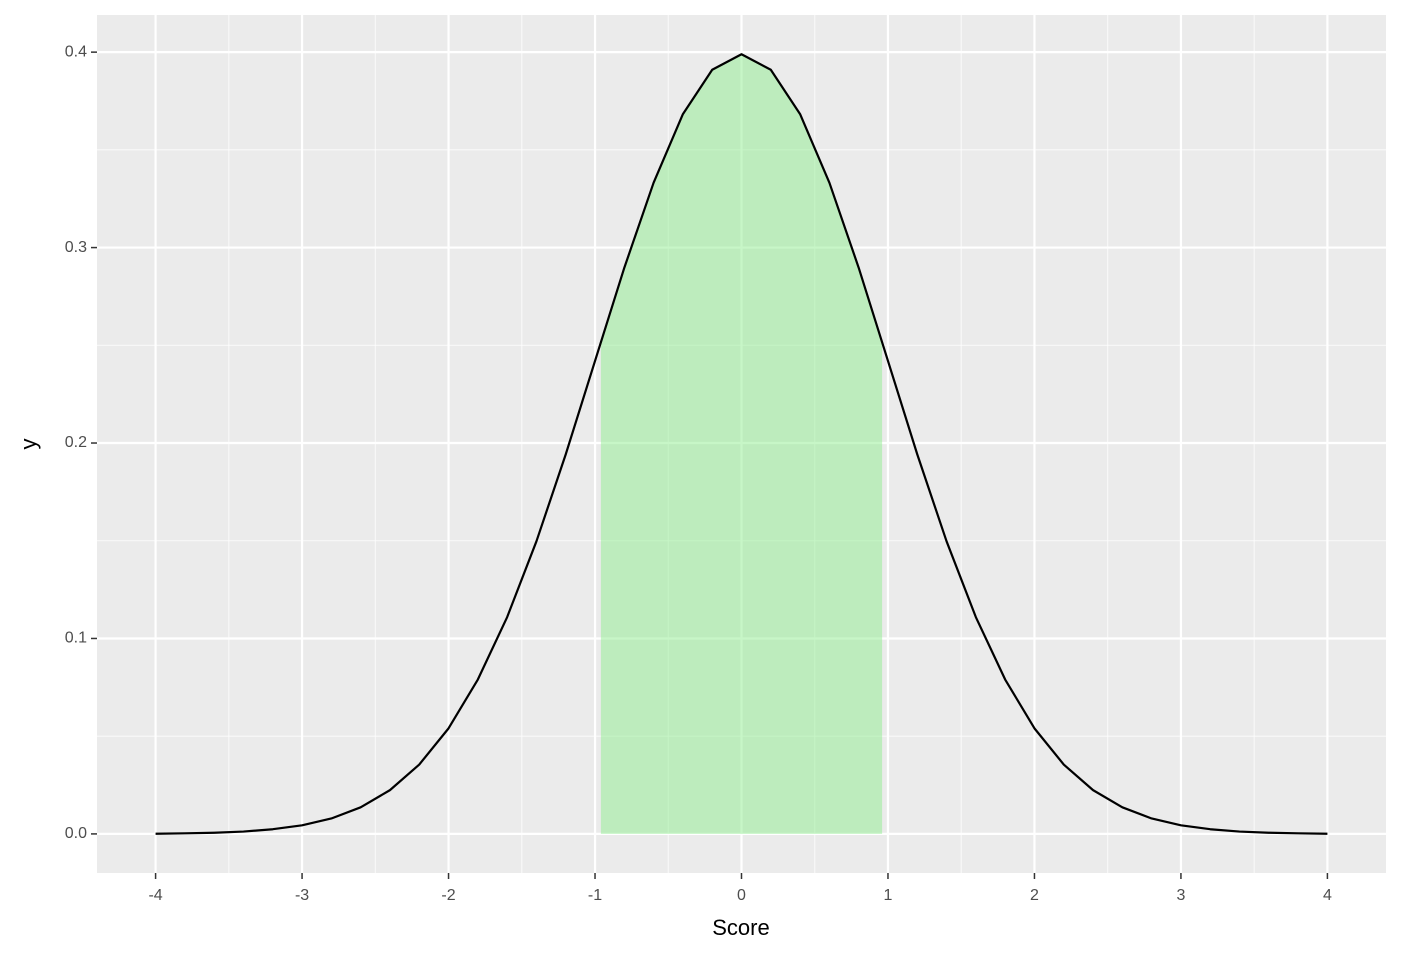 Image resolution: width=1401 pixels, height=960 pixels. I want to click on x-tick-label: 4, so click(1327, 895).